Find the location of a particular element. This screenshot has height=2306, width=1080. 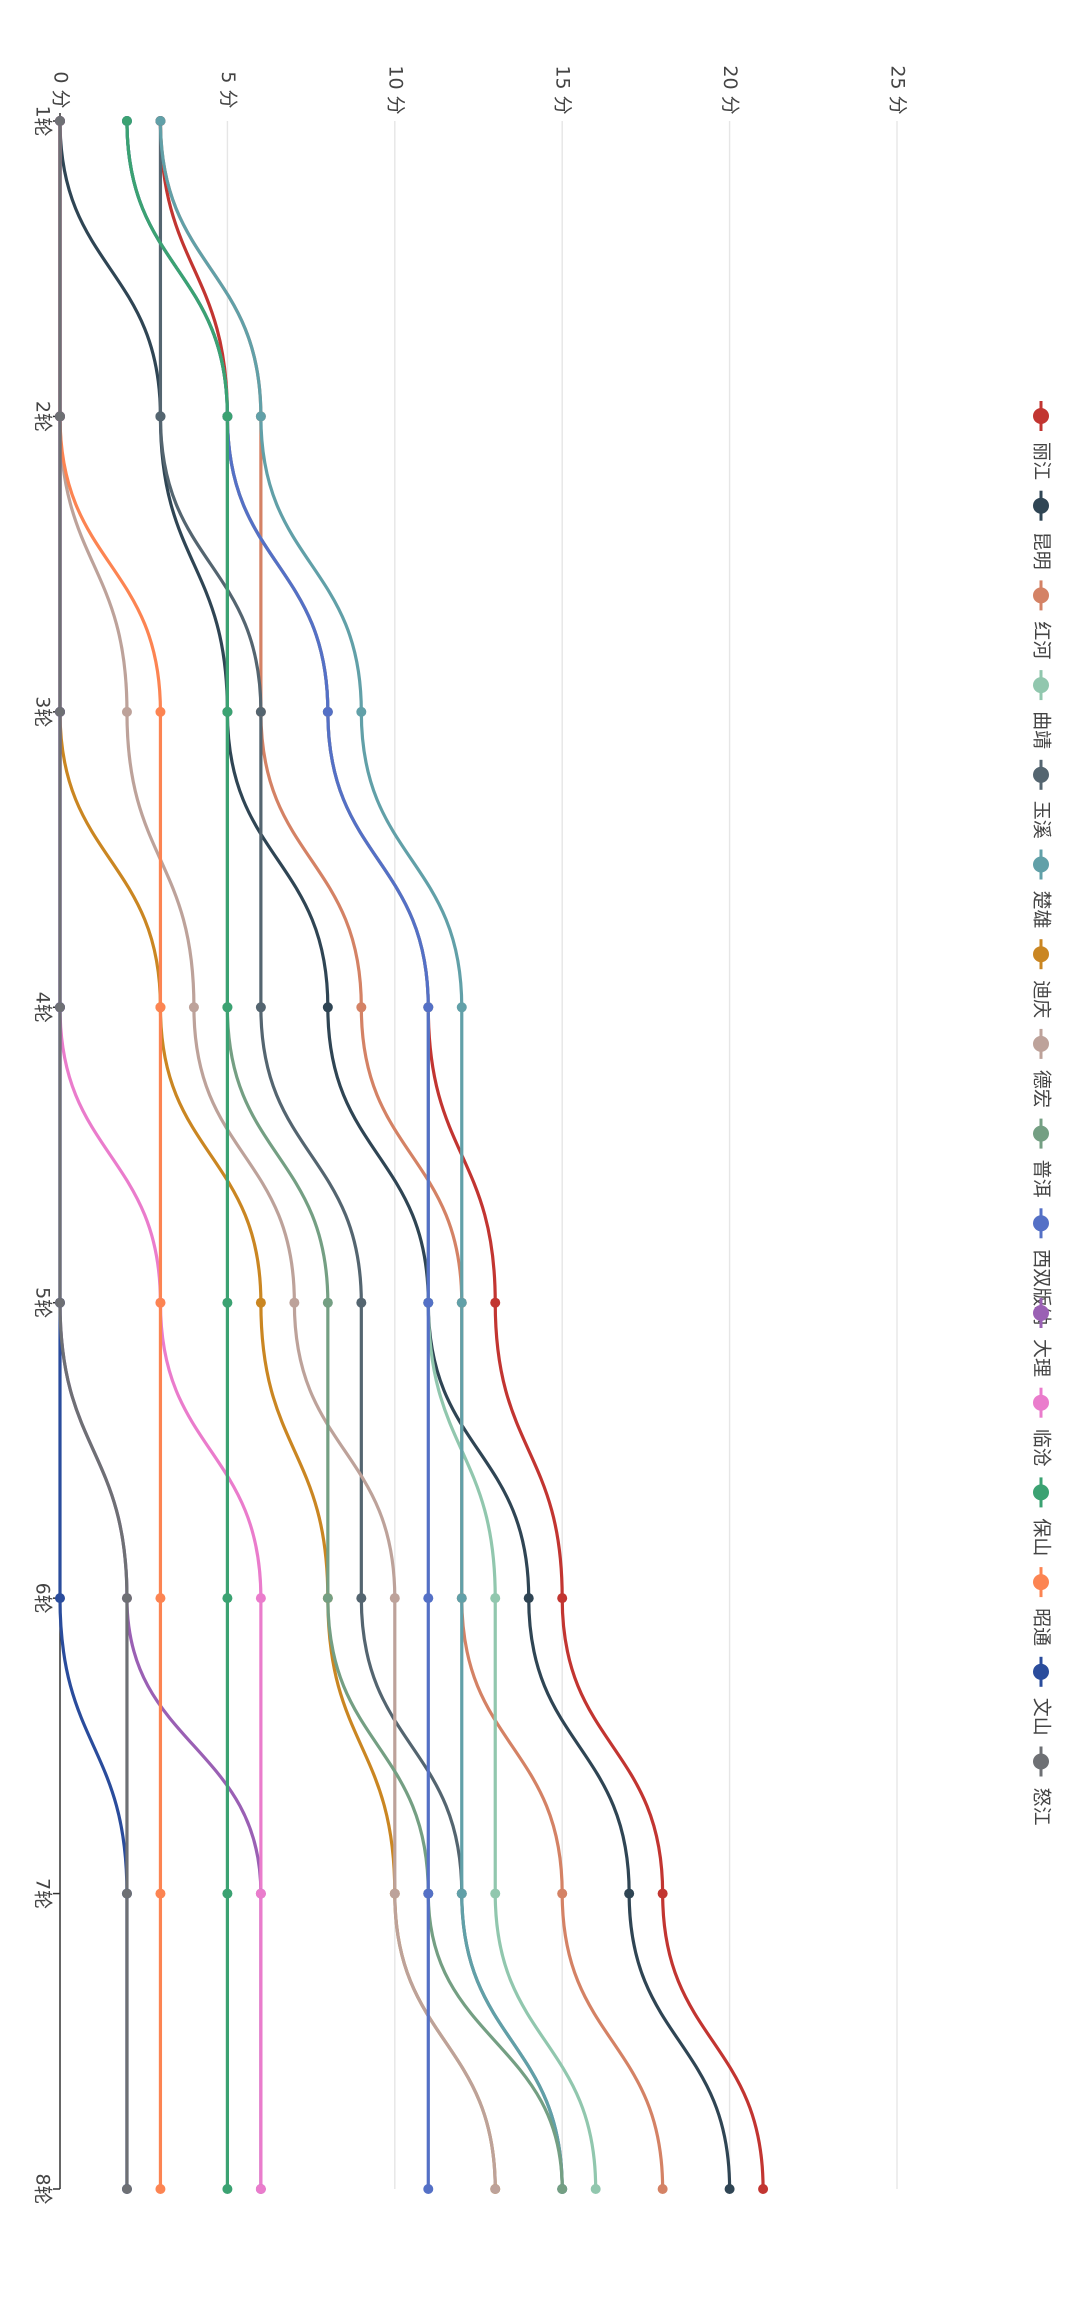

legend-label: 德宏 is located at coordinates (1042, 1089).